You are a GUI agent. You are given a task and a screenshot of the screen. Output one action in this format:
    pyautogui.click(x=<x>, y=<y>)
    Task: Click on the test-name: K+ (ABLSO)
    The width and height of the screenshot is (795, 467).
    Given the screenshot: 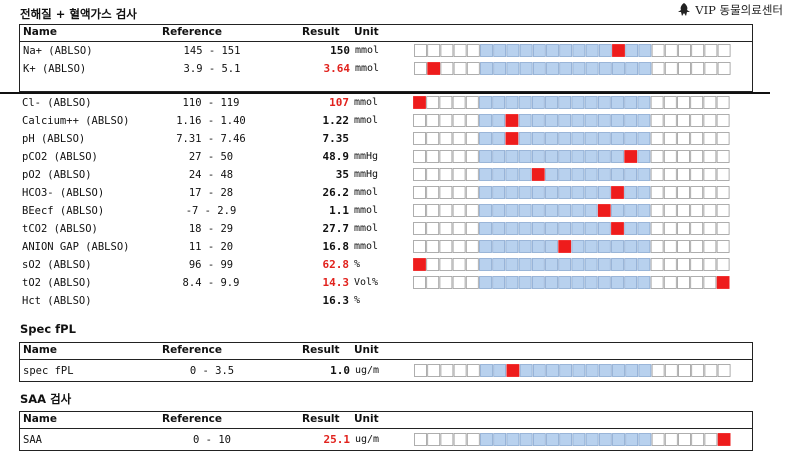 What is the action you would take?
    pyautogui.click(x=55, y=69)
    